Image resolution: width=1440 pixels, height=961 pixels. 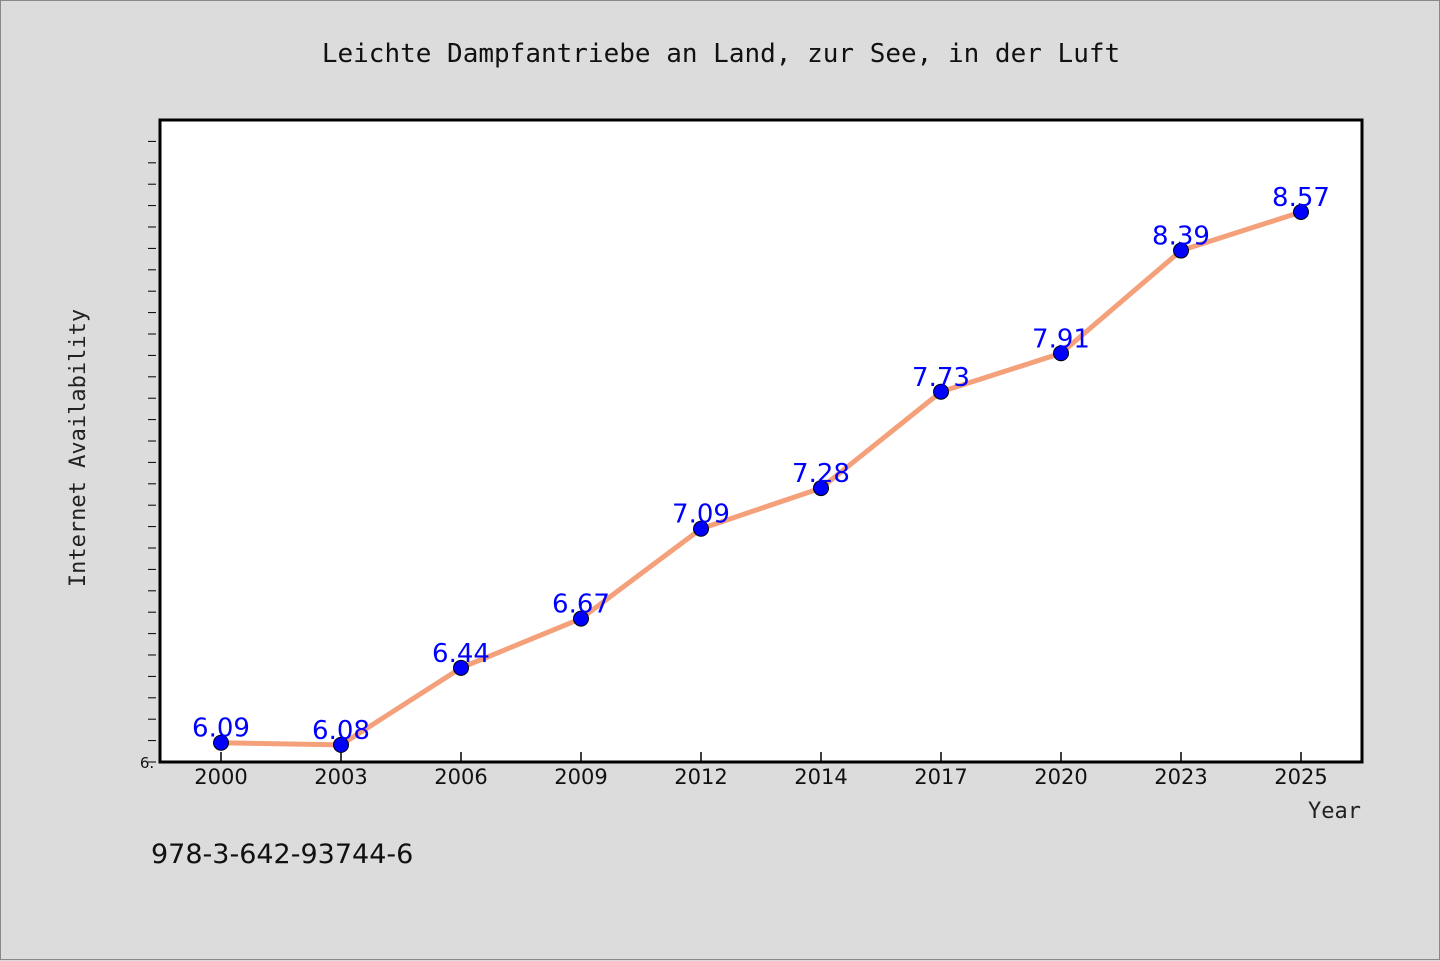 What do you see at coordinates (581, 605) in the screenshot?
I see `data-label: 6.67` at bounding box center [581, 605].